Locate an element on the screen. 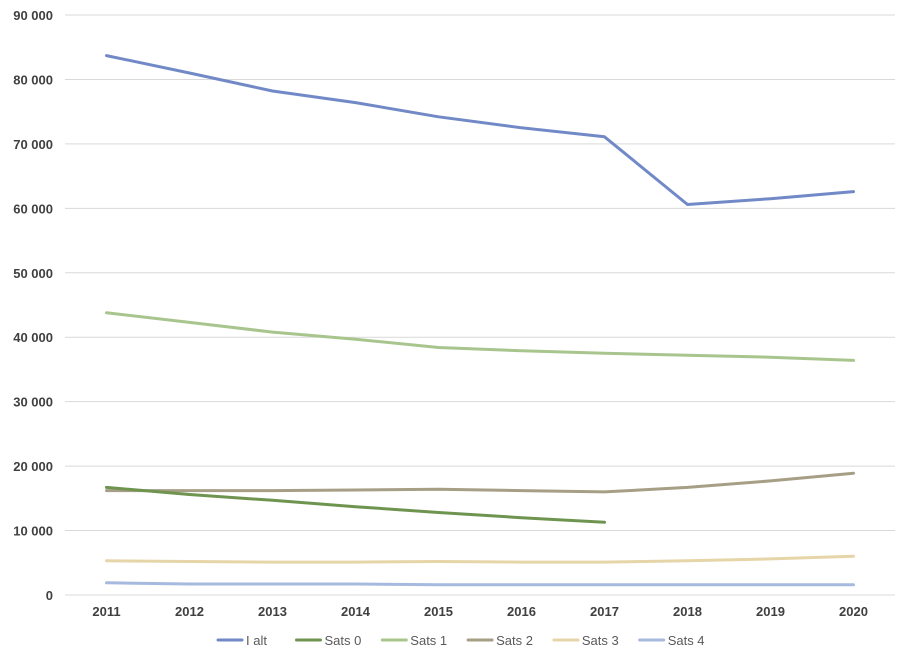 This screenshot has width=911, height=661. y-tick-label: 40 000 is located at coordinates (33, 337).